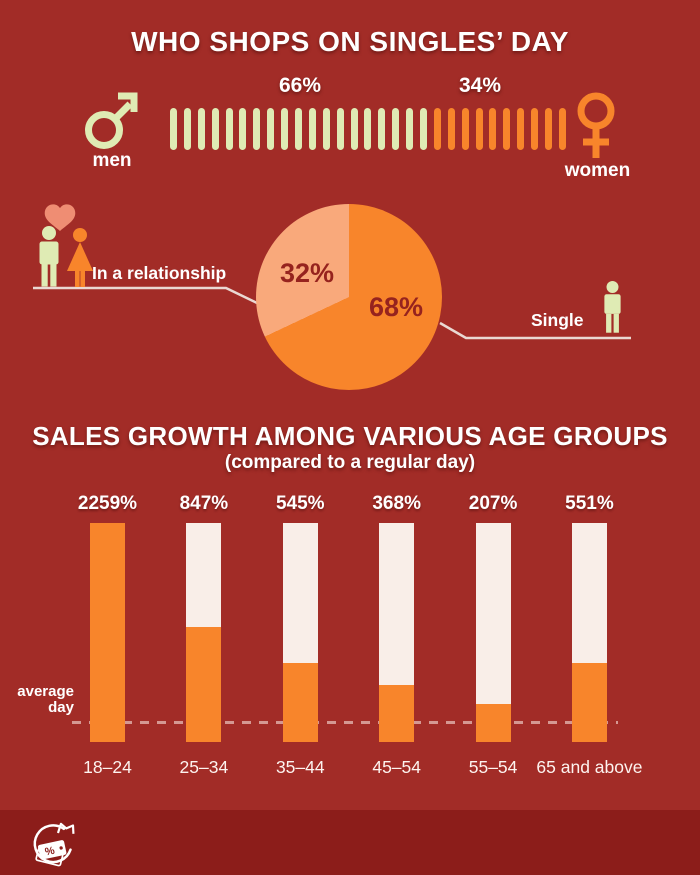 The image size is (700, 875). Describe the element at coordinates (350, 462) in the screenshot. I see `bar-chart-subtitle: (compared to a regular day)` at that location.